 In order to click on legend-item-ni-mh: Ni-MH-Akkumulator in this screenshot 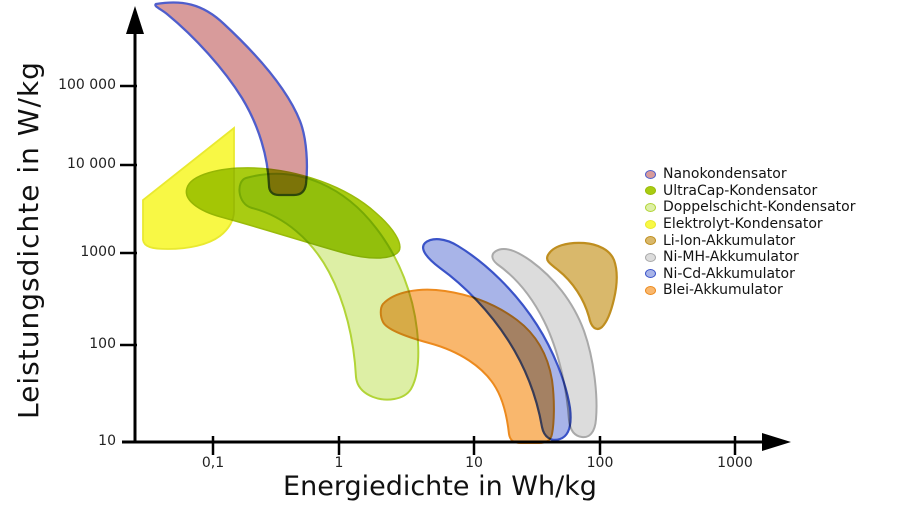, I will do `click(750, 257)`.